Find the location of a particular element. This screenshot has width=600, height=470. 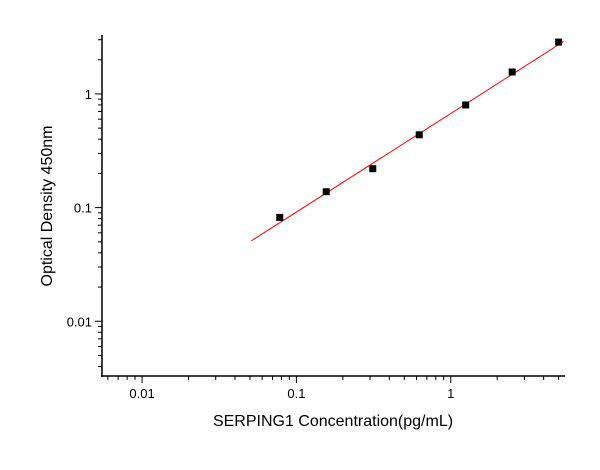

x-tick-label: 0.1 is located at coordinates (296, 393).